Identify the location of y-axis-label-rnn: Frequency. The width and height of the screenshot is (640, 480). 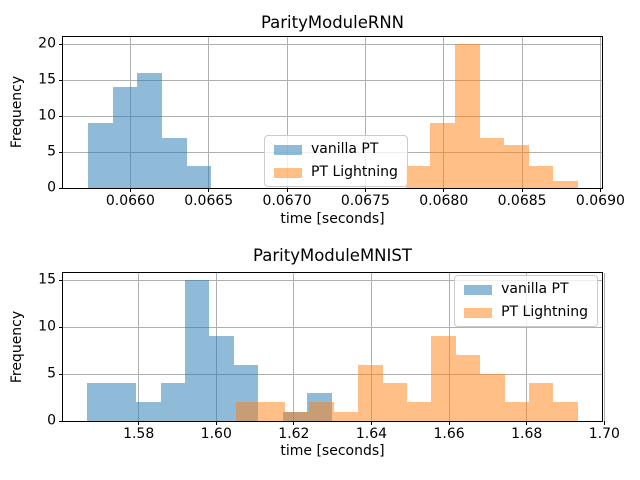
(17, 112).